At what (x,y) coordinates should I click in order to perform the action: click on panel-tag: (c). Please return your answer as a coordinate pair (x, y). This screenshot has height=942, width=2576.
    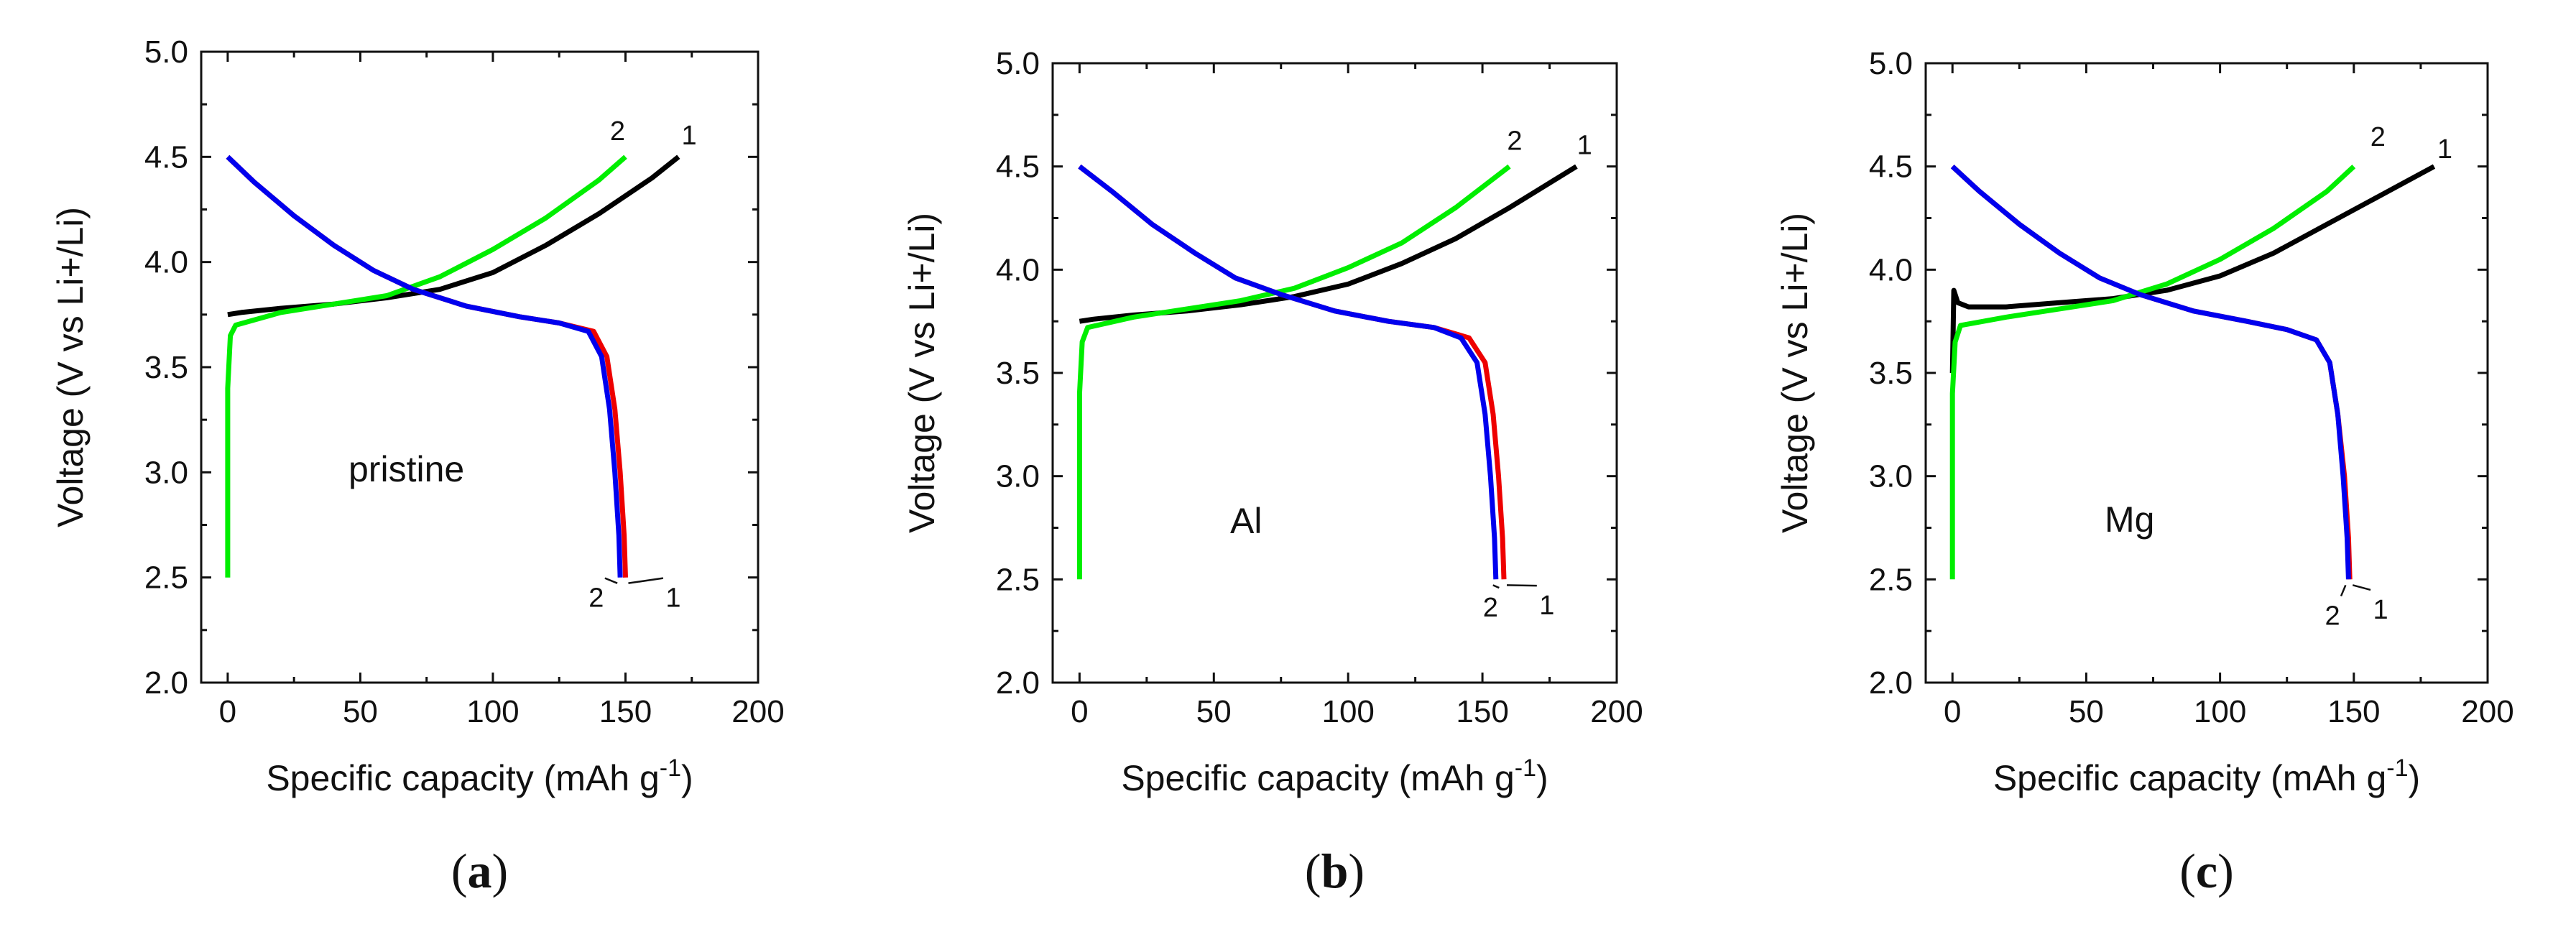
    Looking at the image, I should click on (2206, 871).